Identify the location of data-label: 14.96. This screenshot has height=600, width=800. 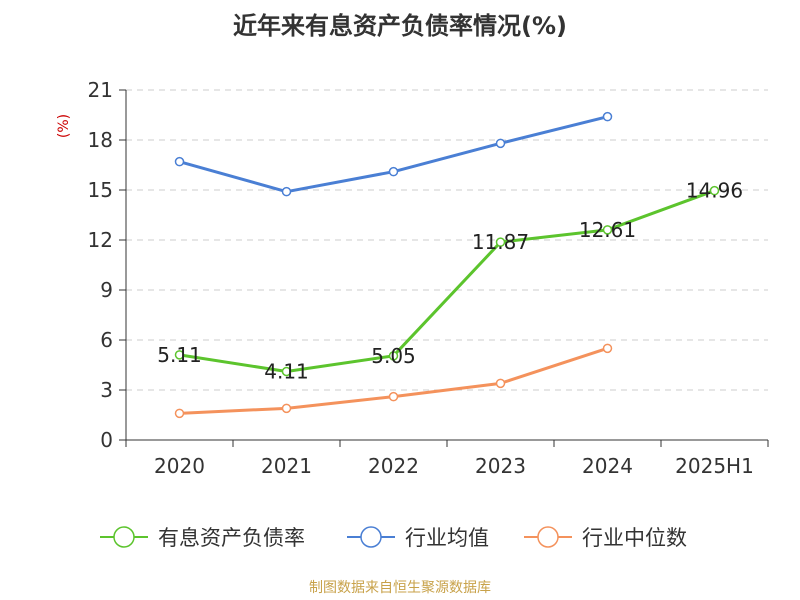
(714, 191).